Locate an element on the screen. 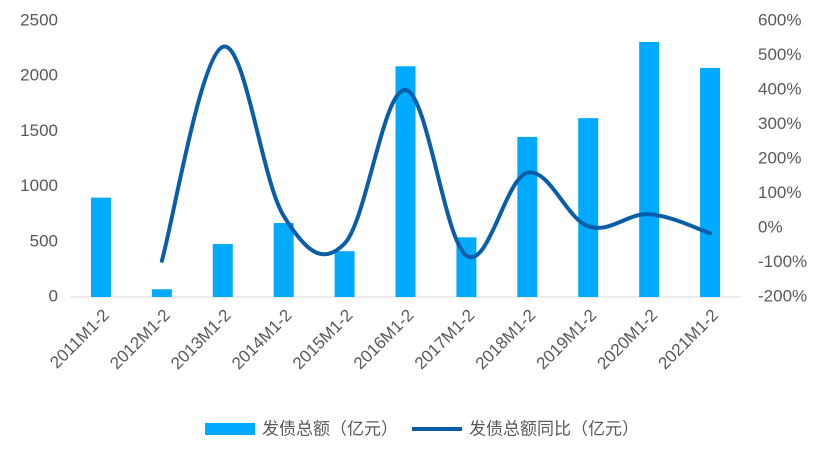  x-tick-label: 2020M1-2 is located at coordinates (628, 340).